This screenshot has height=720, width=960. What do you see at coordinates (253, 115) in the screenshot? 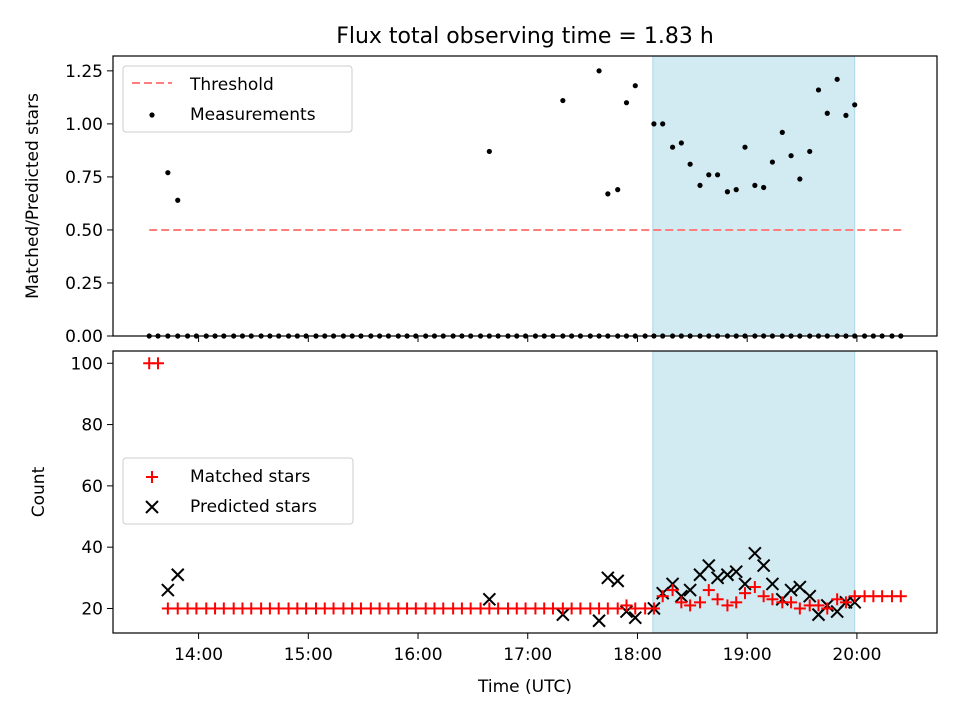
I see `legend-measurements-label: Measurements` at bounding box center [253, 115].